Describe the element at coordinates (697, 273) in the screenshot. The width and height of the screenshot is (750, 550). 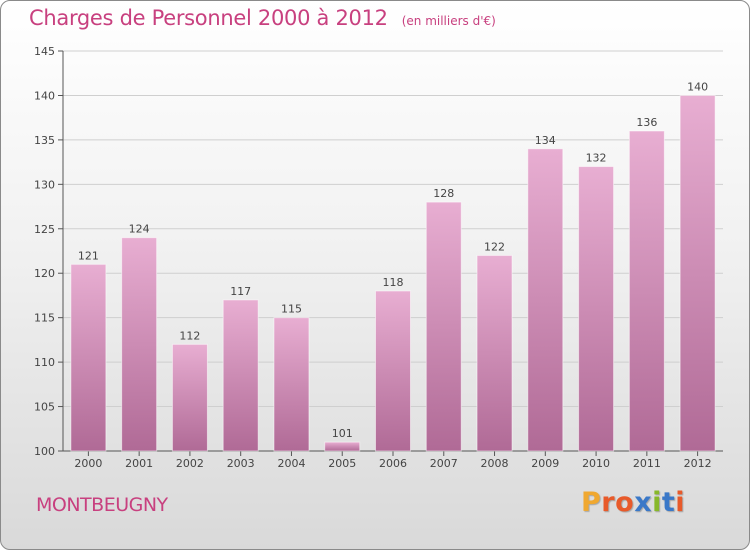
I see `bar-2012` at that location.